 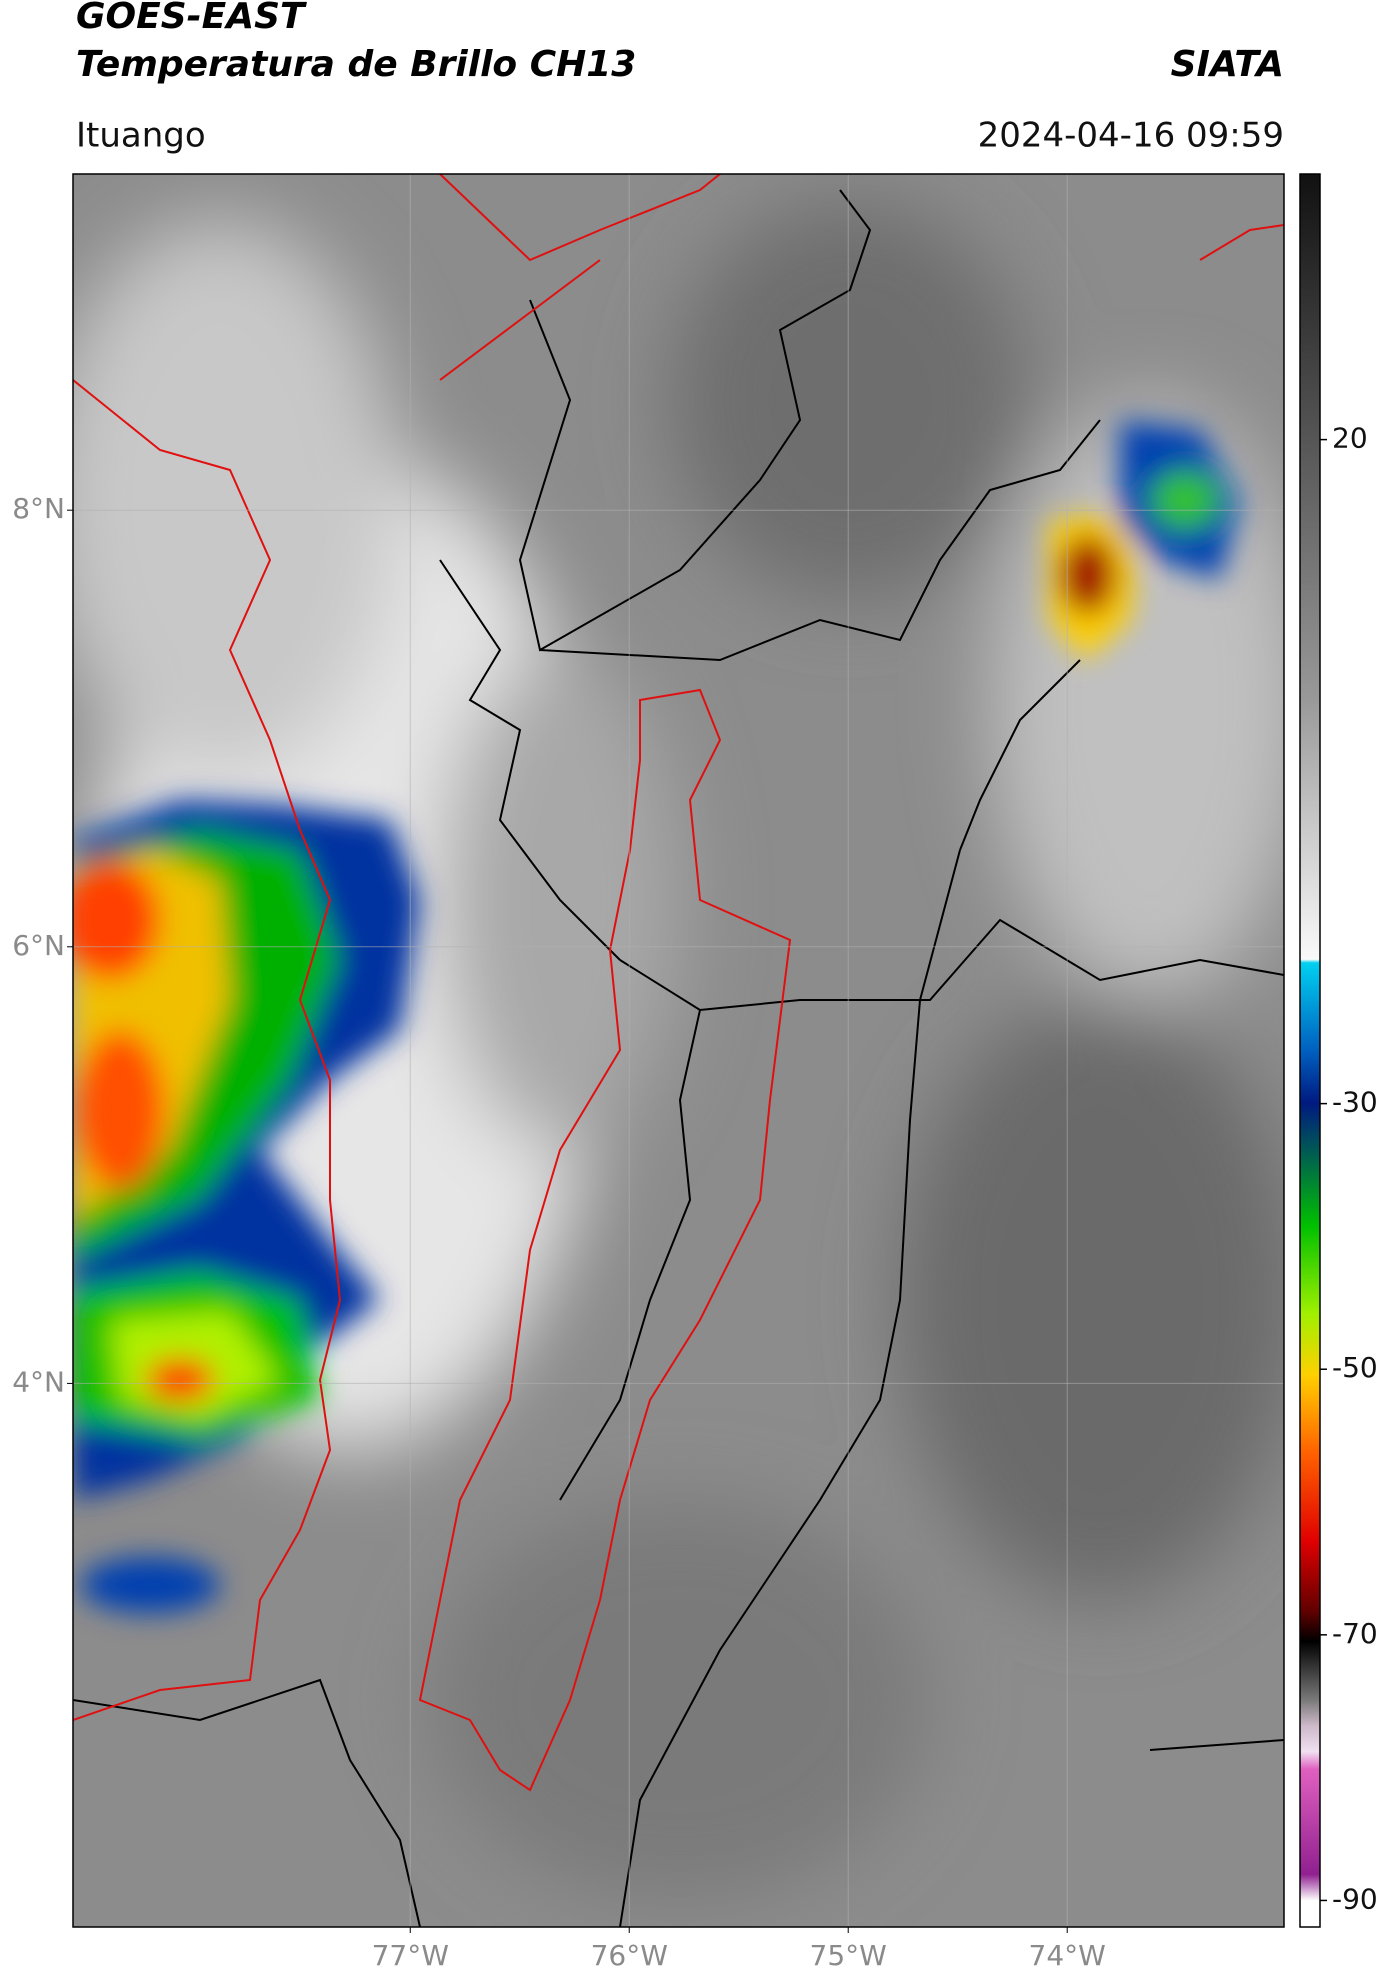 What do you see at coordinates (629, 1955) in the screenshot?
I see `lon-label: 76°W` at bounding box center [629, 1955].